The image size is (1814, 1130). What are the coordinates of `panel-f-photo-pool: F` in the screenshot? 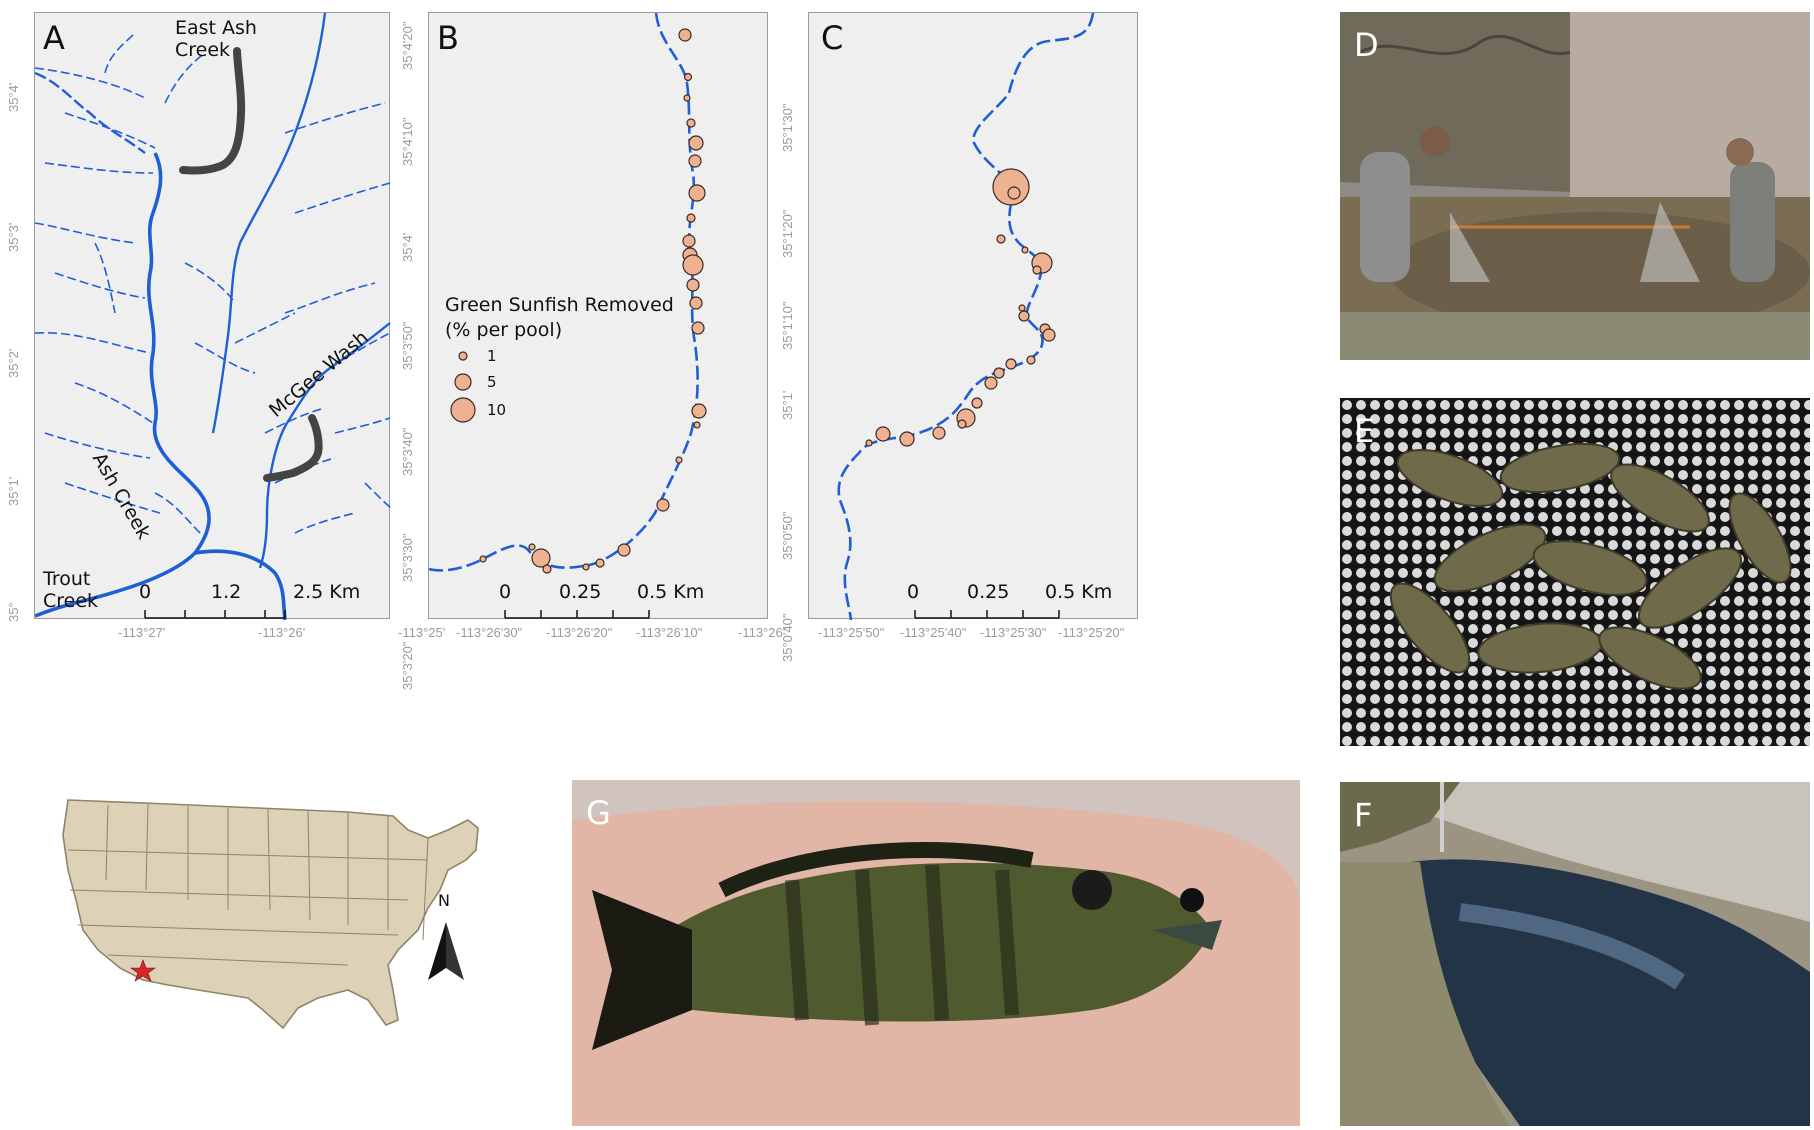 It's located at (1575, 954).